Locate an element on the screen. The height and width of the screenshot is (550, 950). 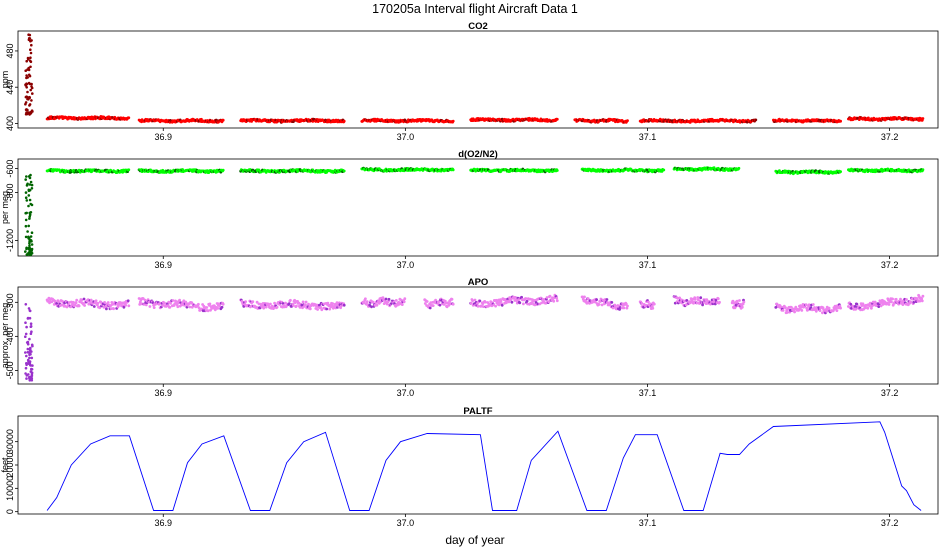
y-tick-label: 440 is located at coordinates (10, 87).